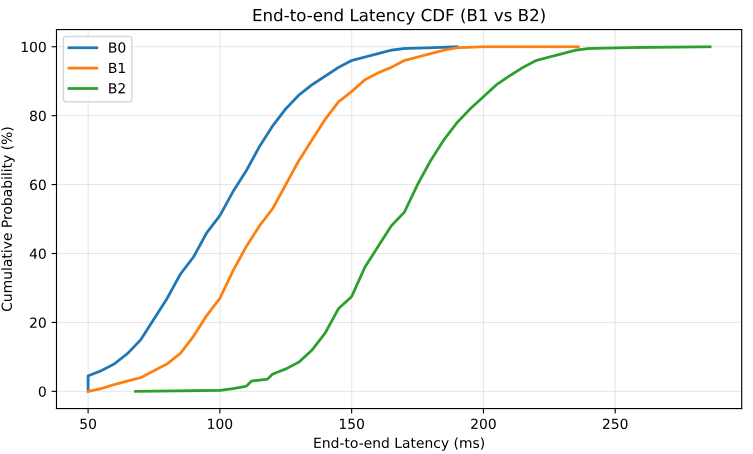 The height and width of the screenshot is (454, 753). Describe the element at coordinates (117, 47) in the screenshot. I see `legend-label: B0` at that location.